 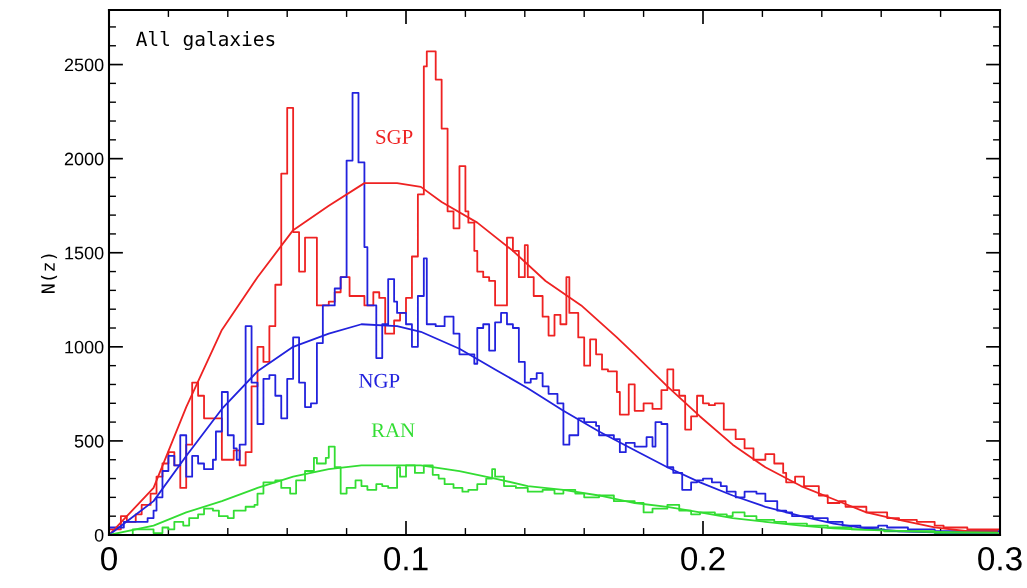 What do you see at coordinates (84, 65) in the screenshot?
I see `y-tick-label: 2500` at bounding box center [84, 65].